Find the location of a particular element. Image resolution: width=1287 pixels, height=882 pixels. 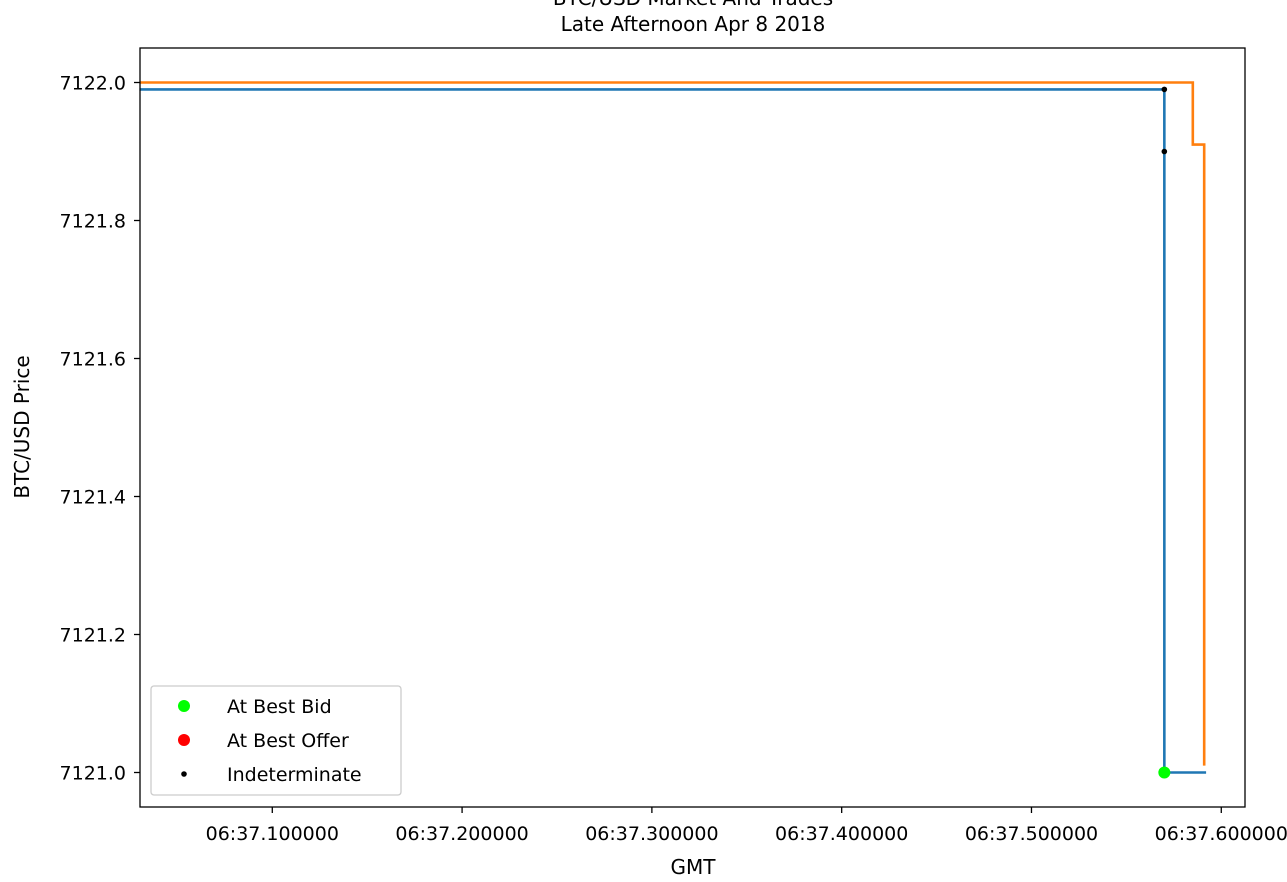

y-axis-label: BTC/USD Price is located at coordinates (22, 426).